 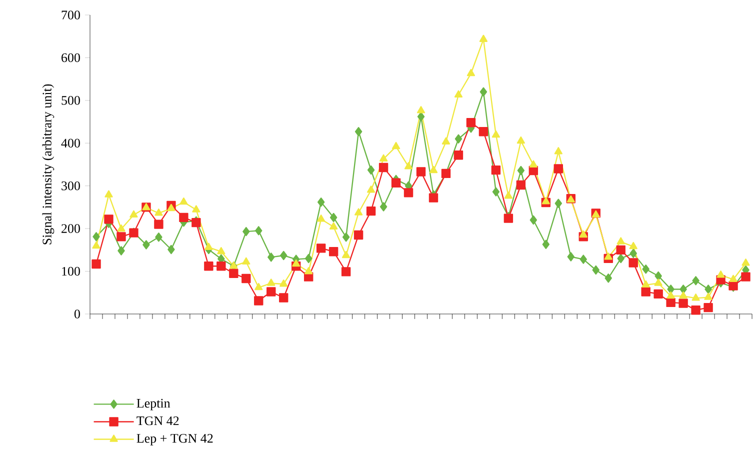 I want to click on y-tick-label: 0, so click(x=77, y=314).